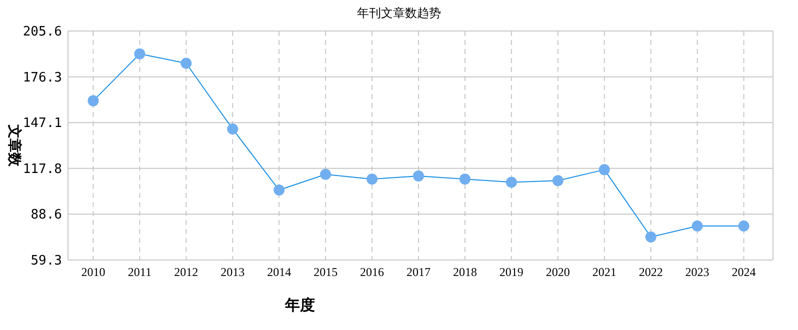 This screenshot has width=798, height=330. Describe the element at coordinates (299, 305) in the screenshot. I see `x-axis-title: 年度` at that location.